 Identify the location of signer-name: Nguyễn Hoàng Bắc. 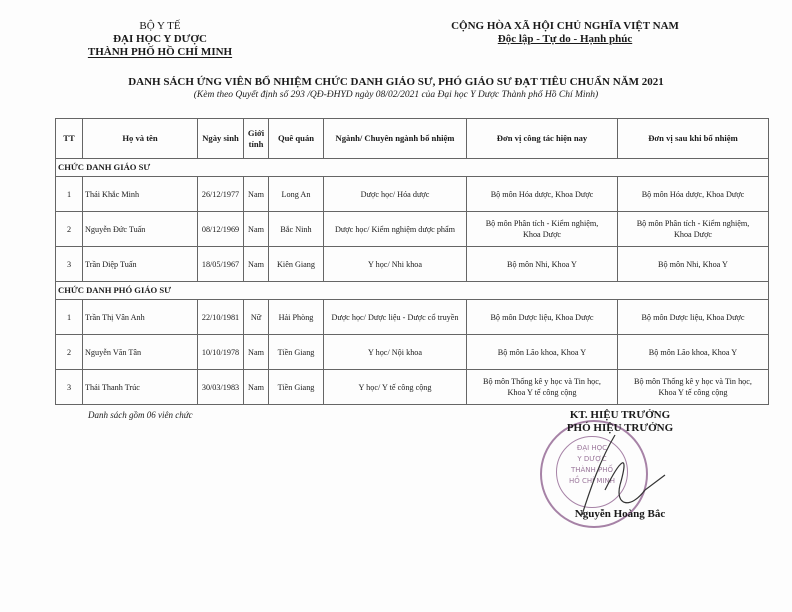
(620, 514).